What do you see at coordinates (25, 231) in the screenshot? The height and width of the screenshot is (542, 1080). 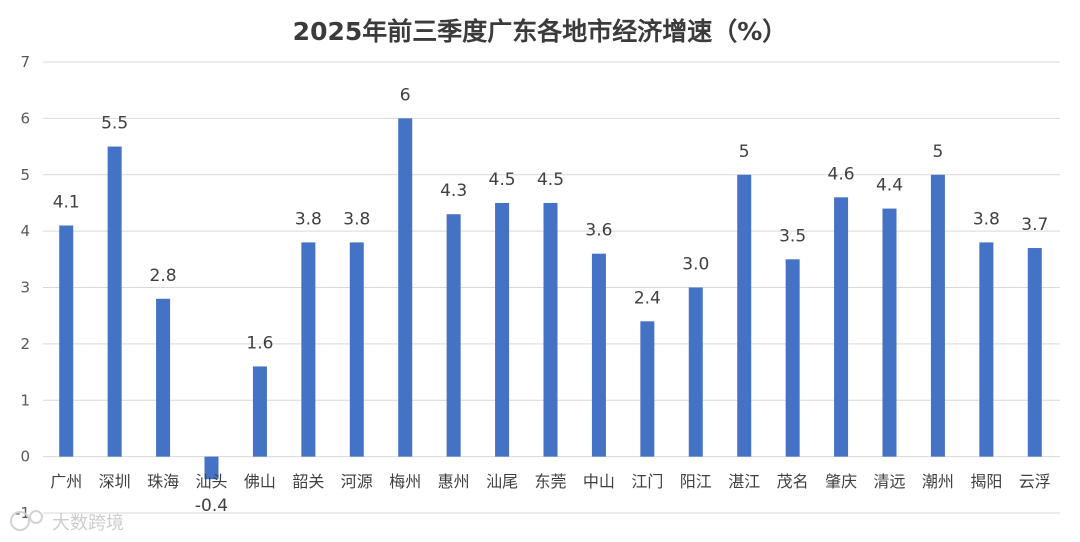 I see `y-tick-label: 4` at bounding box center [25, 231].